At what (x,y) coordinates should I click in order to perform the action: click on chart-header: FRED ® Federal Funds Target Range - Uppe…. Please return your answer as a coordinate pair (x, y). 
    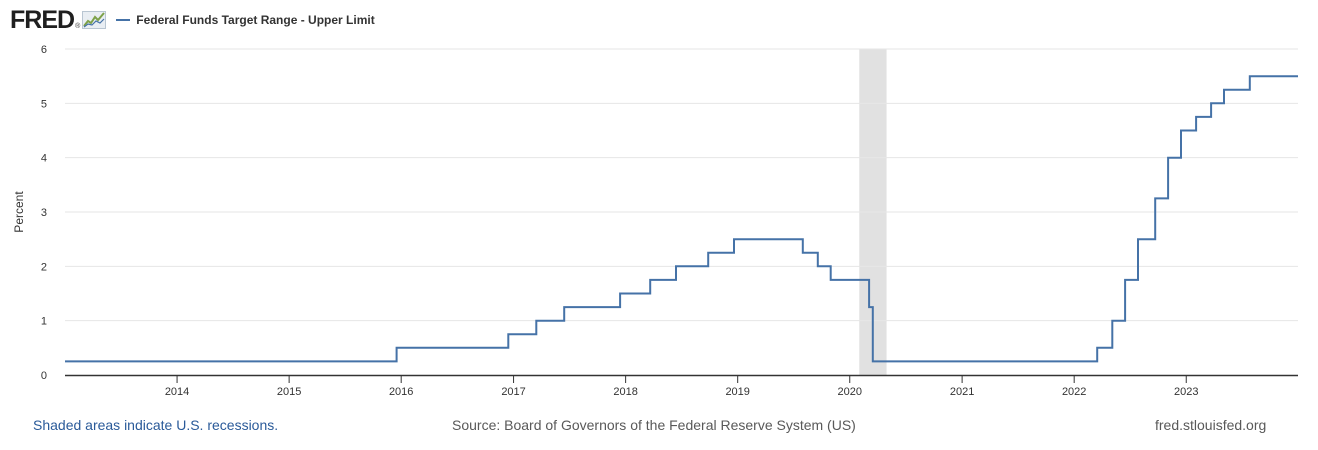
    Looking at the image, I should click on (192, 20).